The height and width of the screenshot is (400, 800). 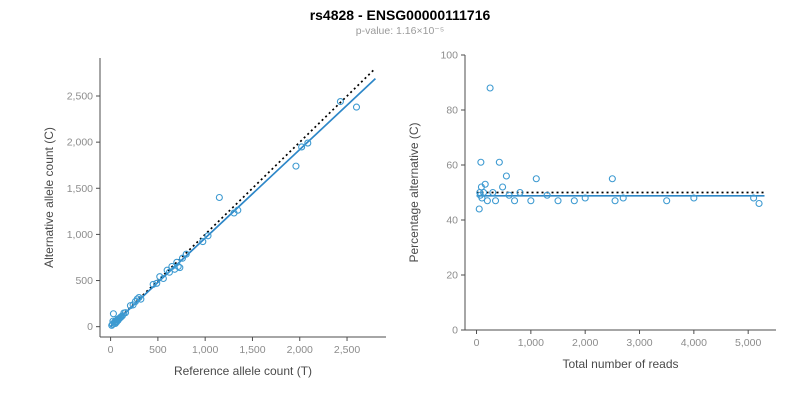 What do you see at coordinates (80, 97) in the screenshot?
I see `y-tick-label: 2,500` at bounding box center [80, 97].